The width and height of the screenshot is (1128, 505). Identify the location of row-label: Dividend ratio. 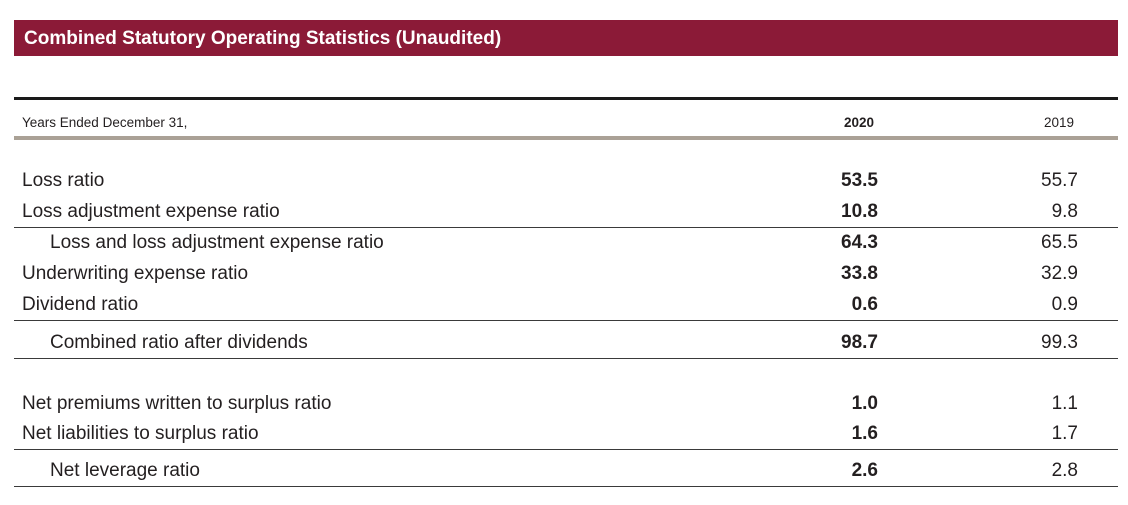
(80, 304).